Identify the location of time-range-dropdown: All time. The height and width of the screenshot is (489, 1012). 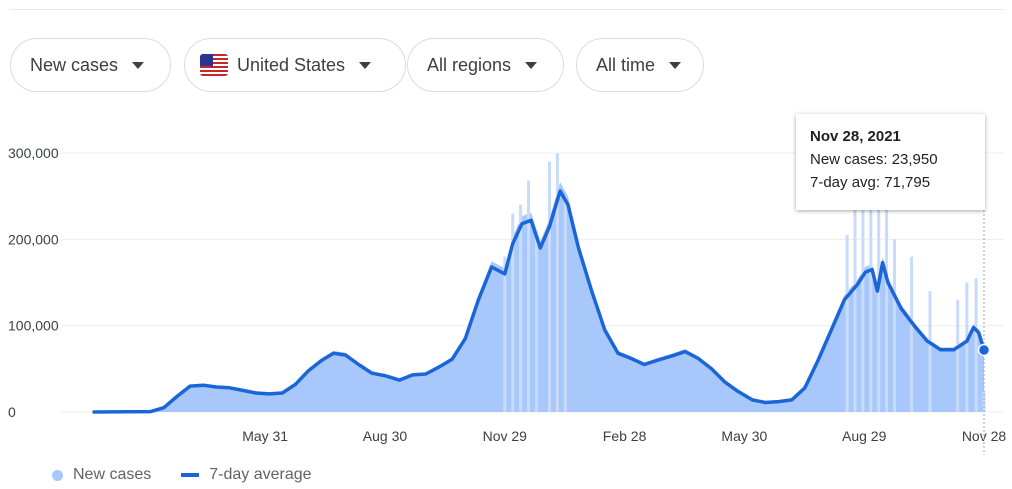
(640, 65).